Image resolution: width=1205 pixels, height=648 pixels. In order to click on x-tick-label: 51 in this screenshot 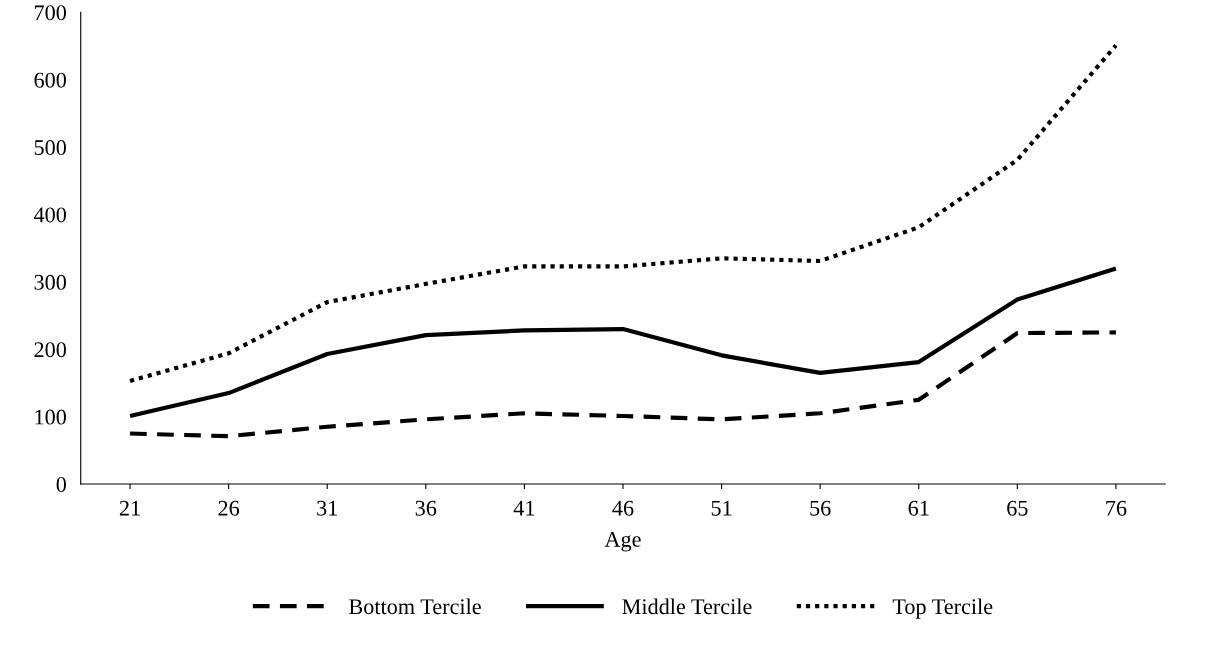, I will do `click(721, 508)`.